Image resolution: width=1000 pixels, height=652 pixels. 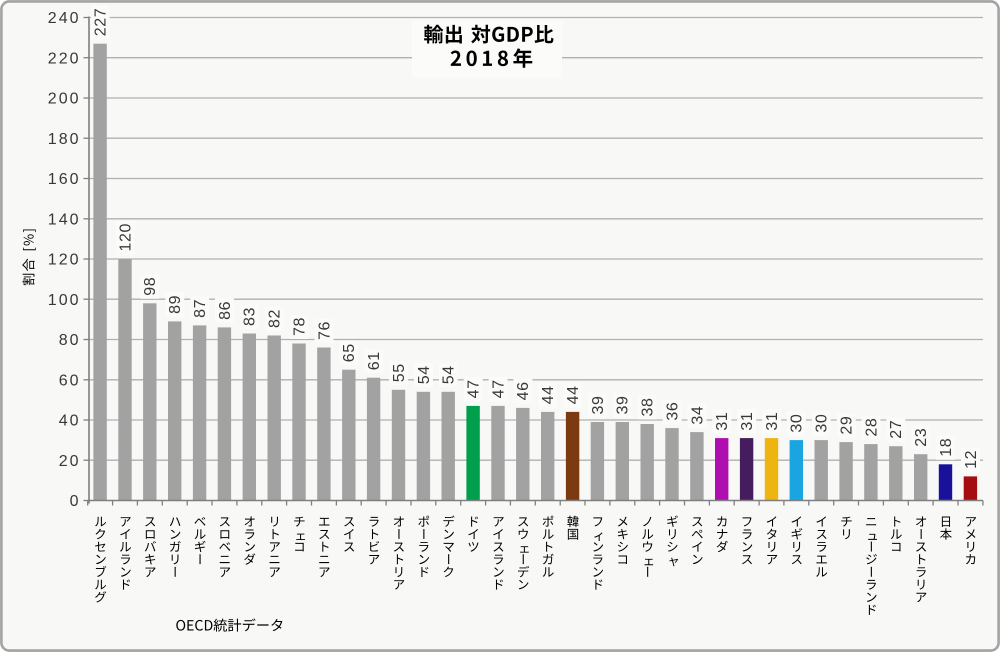 What do you see at coordinates (64, 99) in the screenshot?
I see `svg-text: 200` at bounding box center [64, 99].